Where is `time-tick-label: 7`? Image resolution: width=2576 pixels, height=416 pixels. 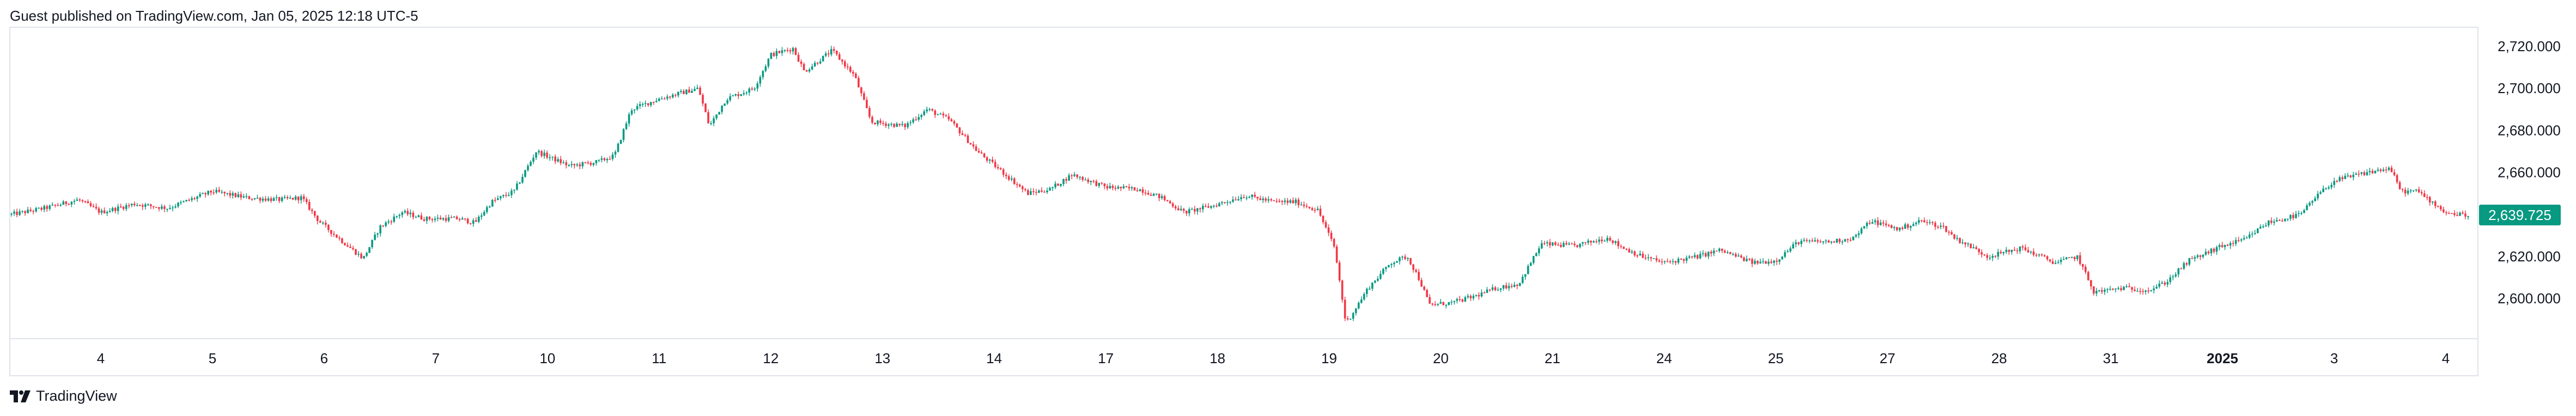 time-tick-label: 7 is located at coordinates (436, 358).